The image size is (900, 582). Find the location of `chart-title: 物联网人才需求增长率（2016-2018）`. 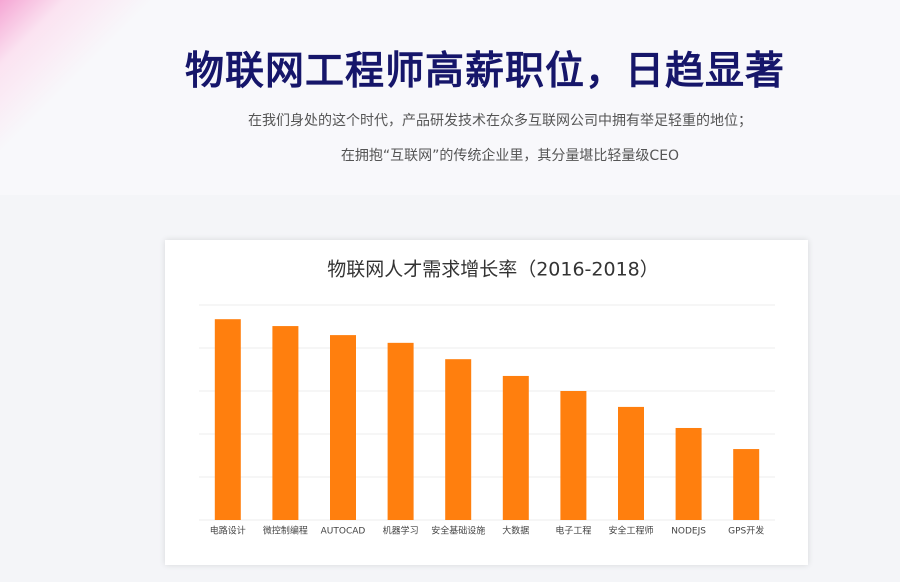

chart-title: 物联网人才需求增长率（2016-2018） is located at coordinates (493, 270).